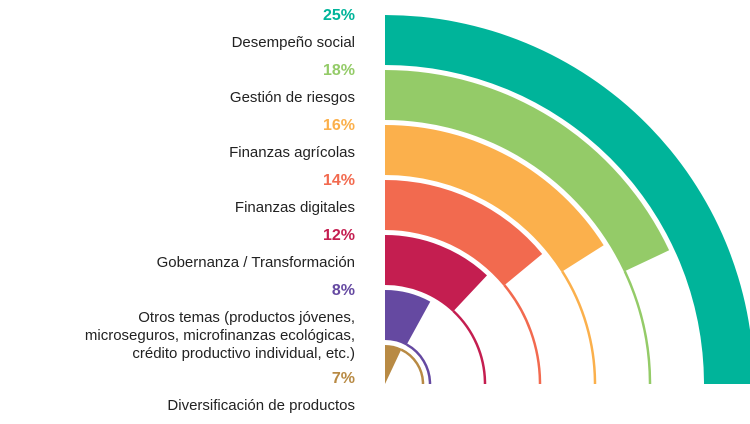 This screenshot has height=424, width=750. What do you see at coordinates (338, 15) in the screenshot?
I see `value-label: 25%` at bounding box center [338, 15].